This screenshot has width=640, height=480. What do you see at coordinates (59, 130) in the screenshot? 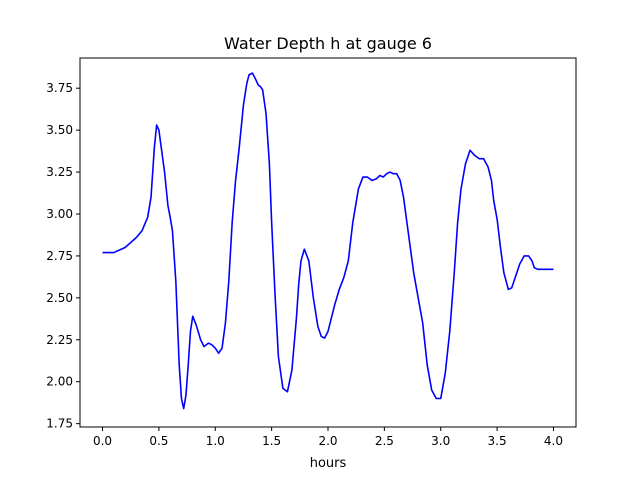
I see `y-tick-label: 3.50` at bounding box center [59, 130].